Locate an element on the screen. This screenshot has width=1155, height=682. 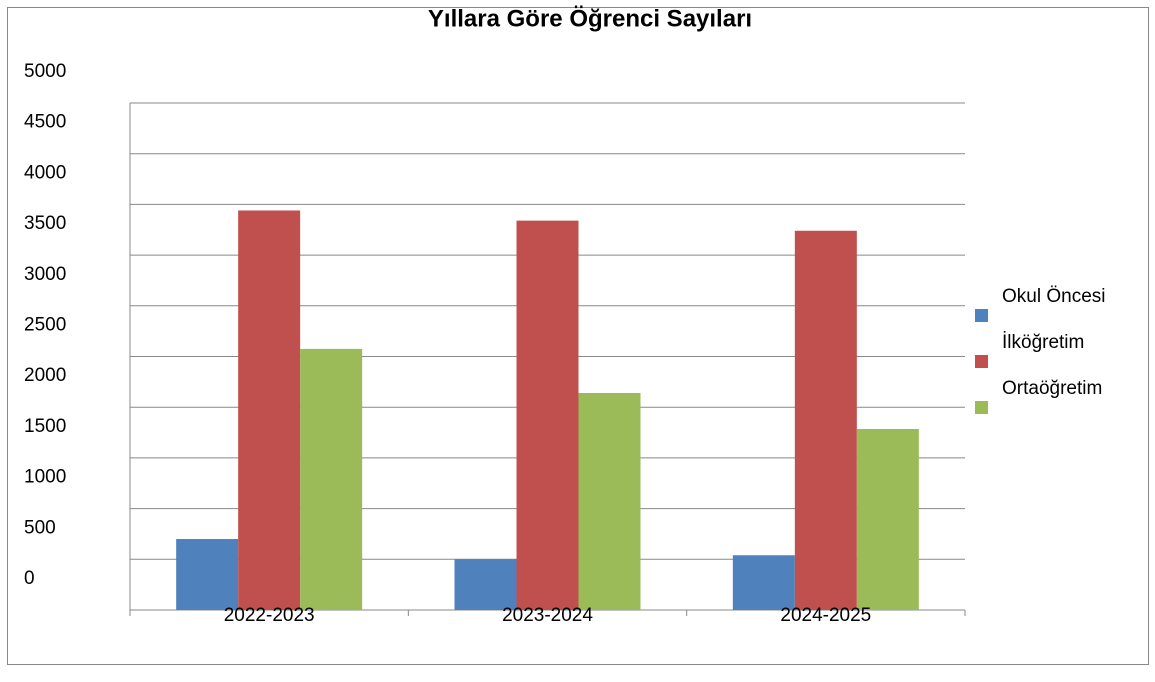
legend-label: İlköğretim is located at coordinates (1043, 342).